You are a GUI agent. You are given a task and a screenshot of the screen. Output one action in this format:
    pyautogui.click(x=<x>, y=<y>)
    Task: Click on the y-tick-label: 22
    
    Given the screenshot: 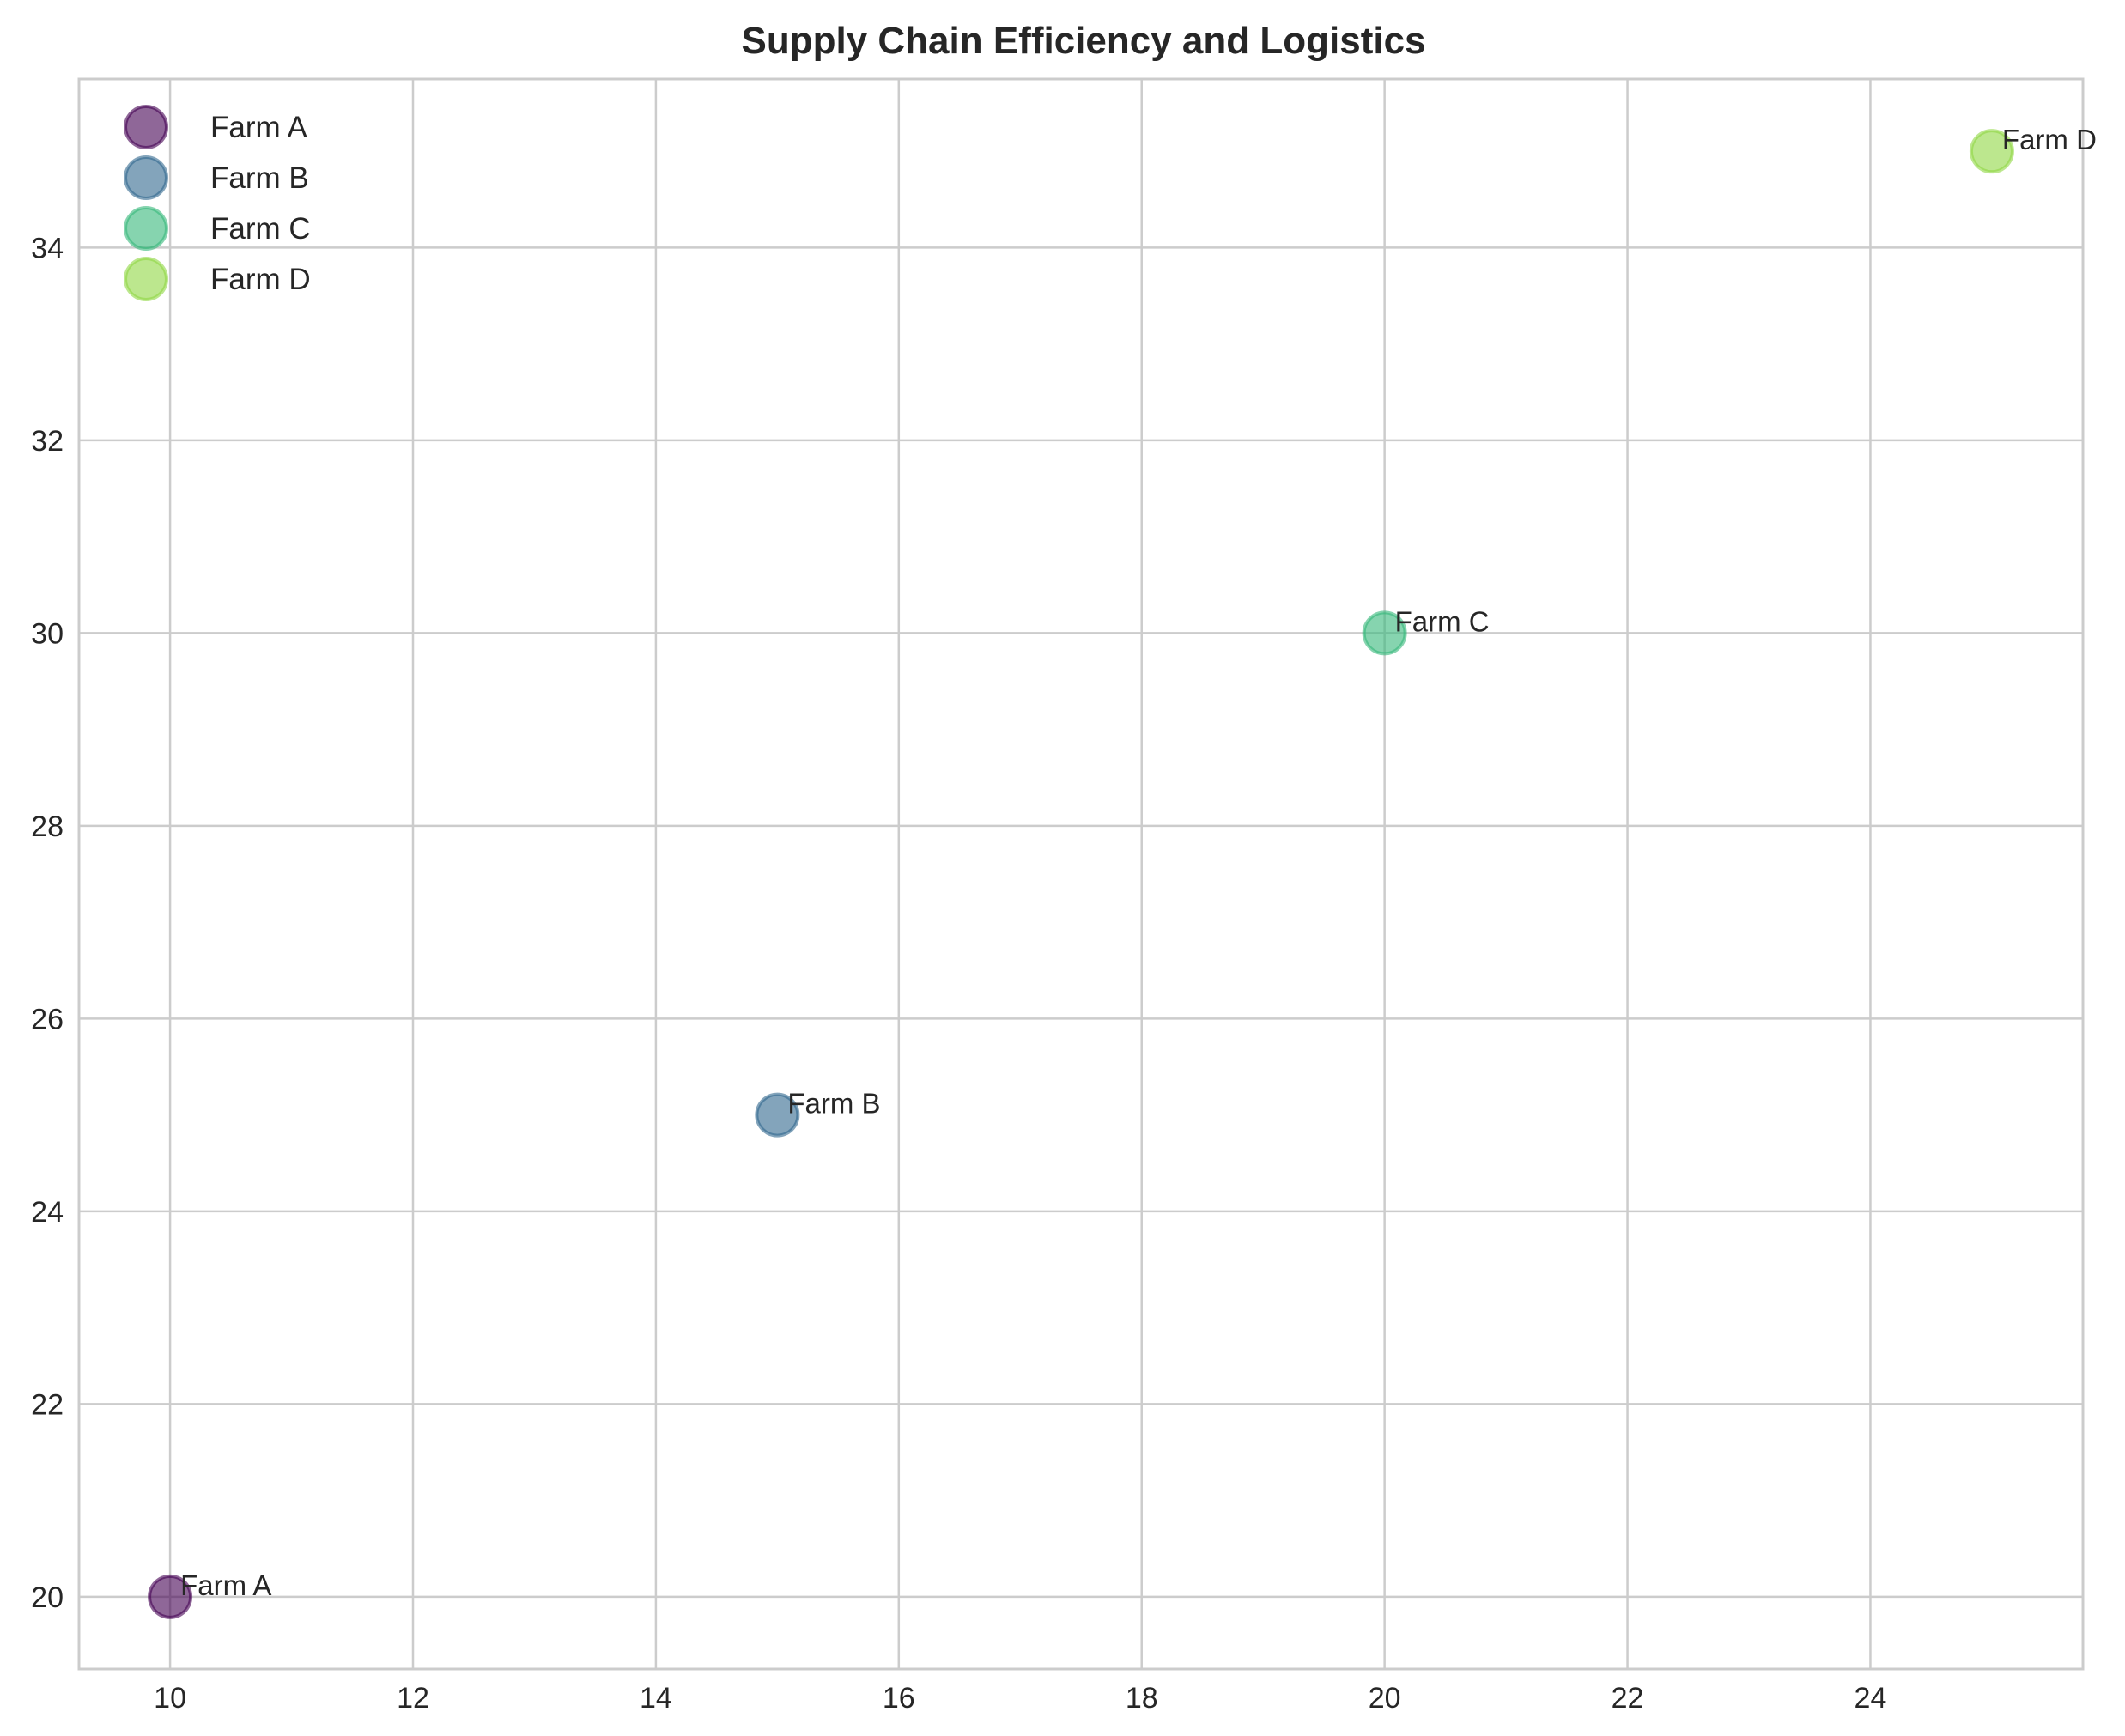 What is the action you would take?
    pyautogui.click(x=47, y=1404)
    